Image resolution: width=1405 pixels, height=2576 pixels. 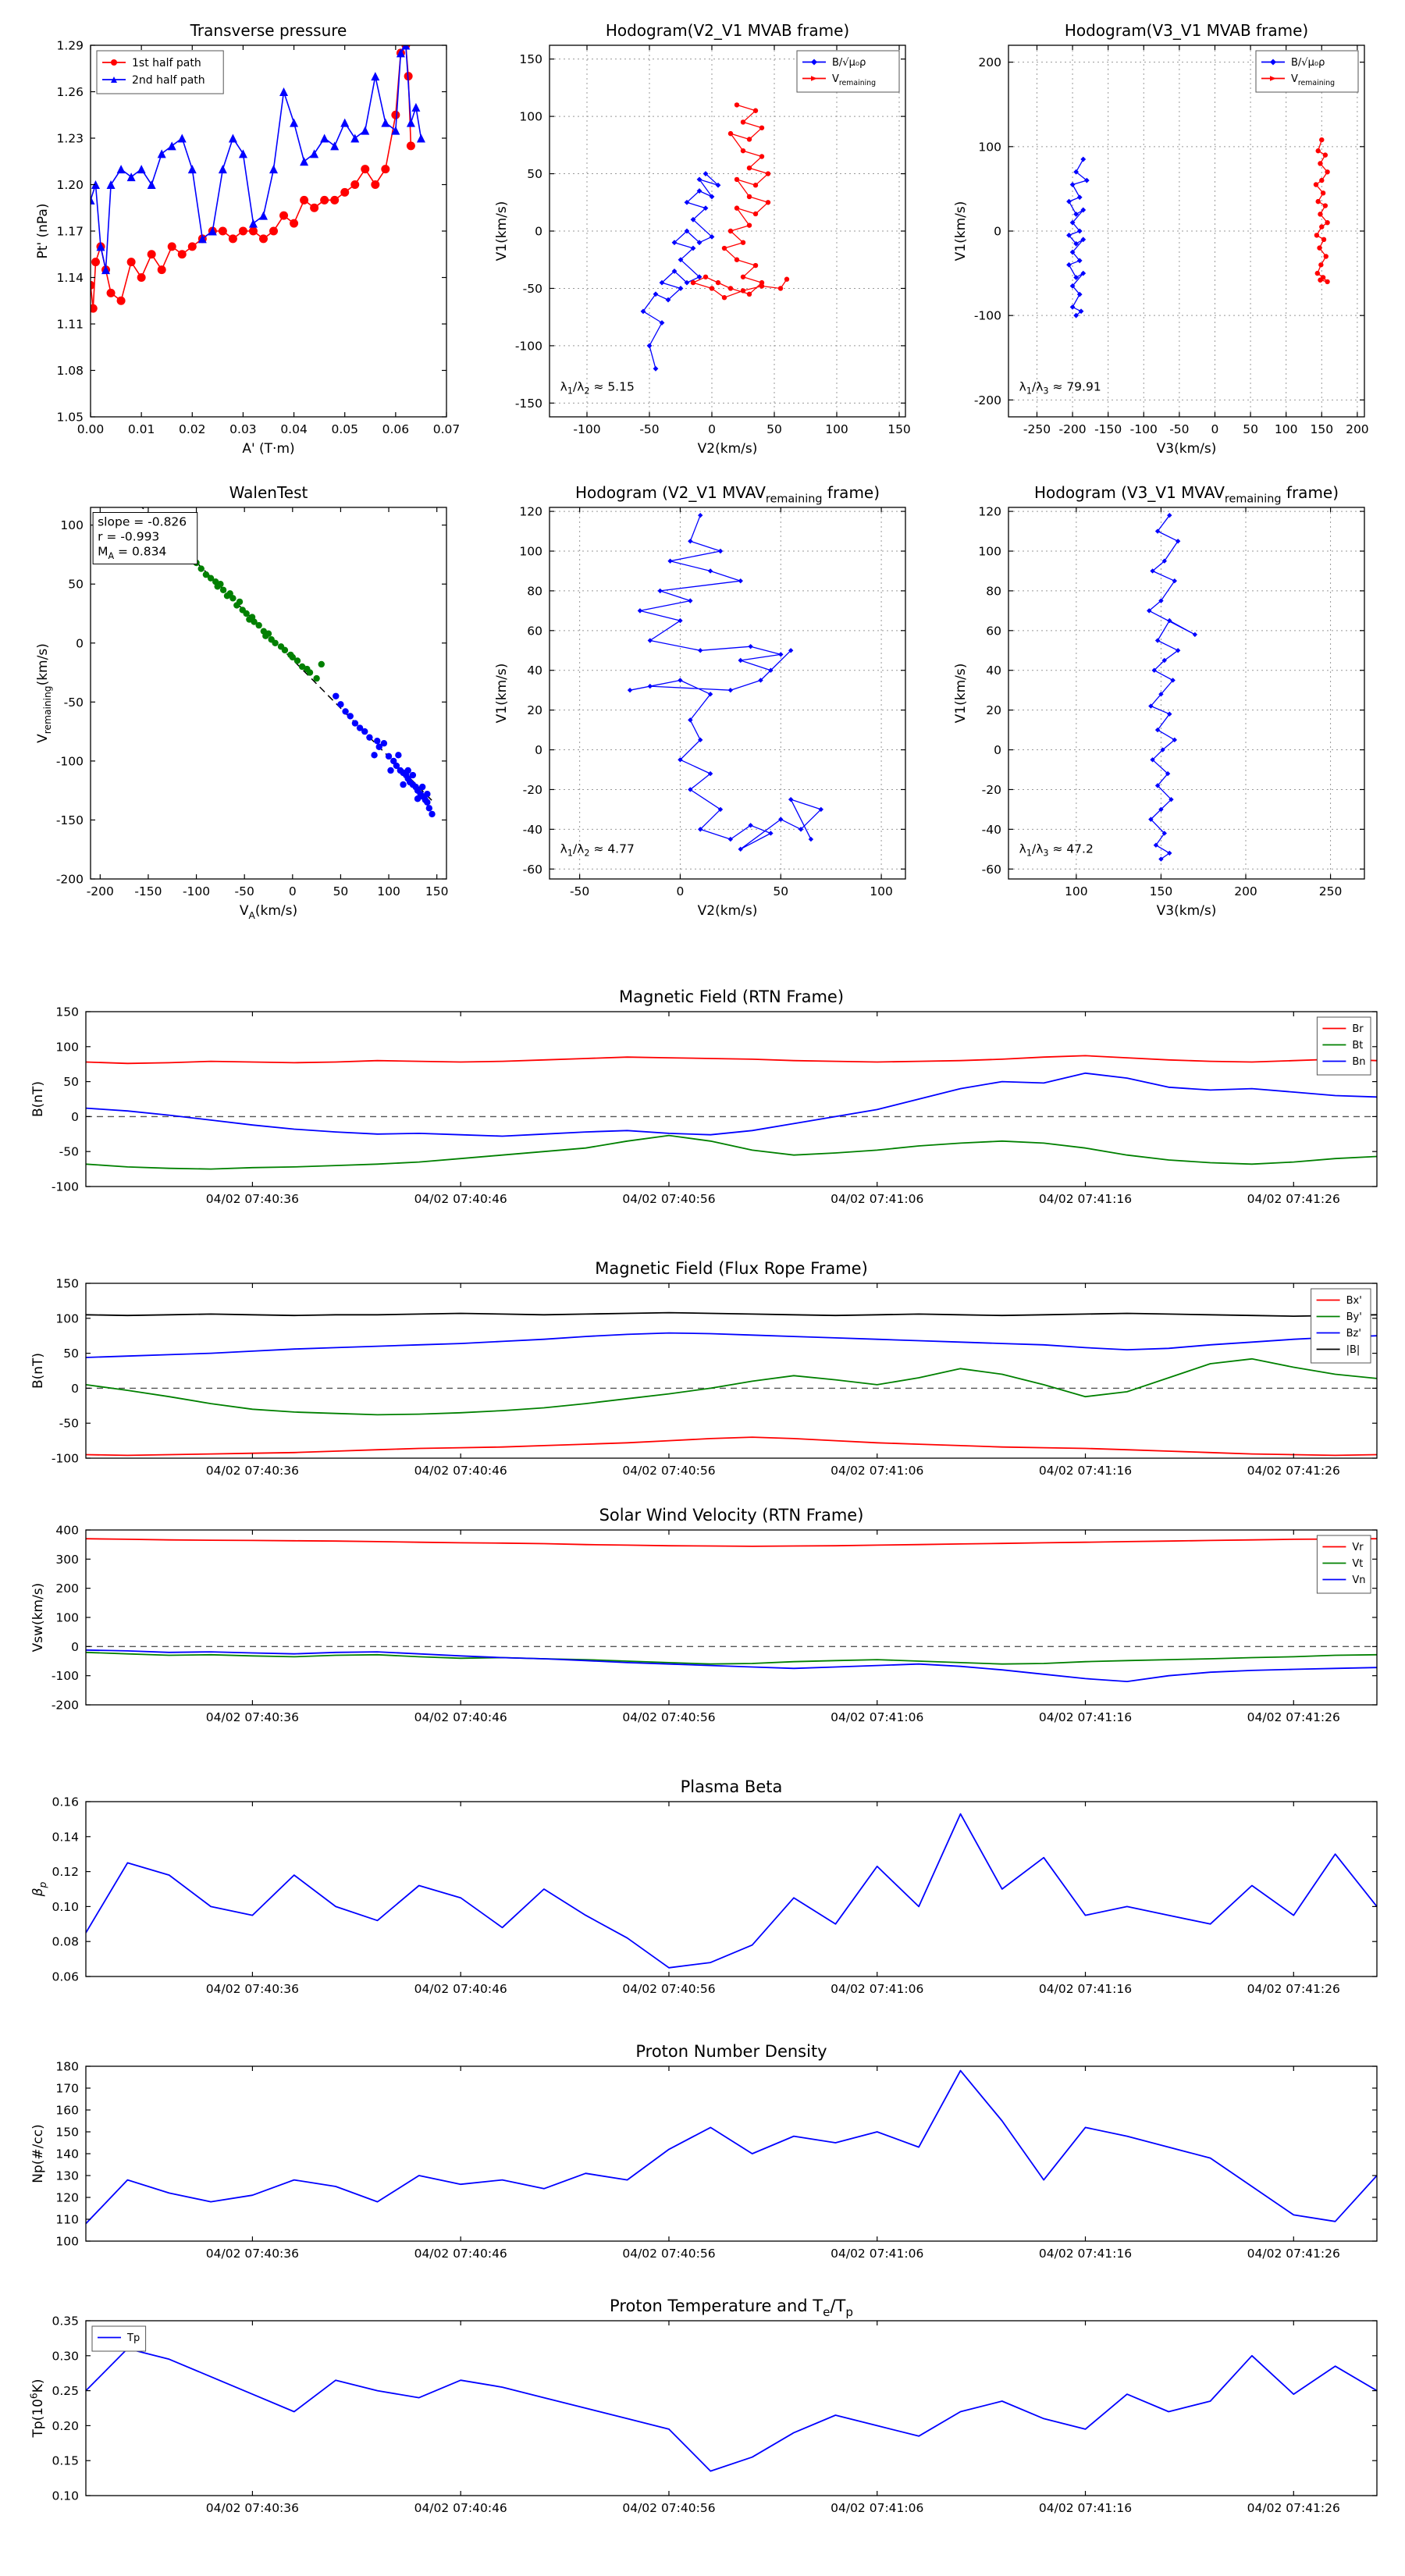 What do you see at coordinates (731, 1268) in the screenshot?
I see `svg-text:Magnetic Field (Flux Rope Fram: Magnetic Field (Flux Rope Frame)` at bounding box center [731, 1268].